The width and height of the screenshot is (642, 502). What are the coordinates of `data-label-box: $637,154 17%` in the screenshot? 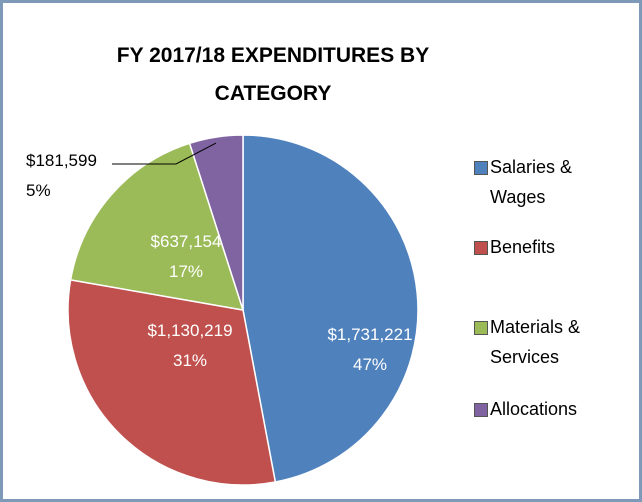 It's located at (186, 257).